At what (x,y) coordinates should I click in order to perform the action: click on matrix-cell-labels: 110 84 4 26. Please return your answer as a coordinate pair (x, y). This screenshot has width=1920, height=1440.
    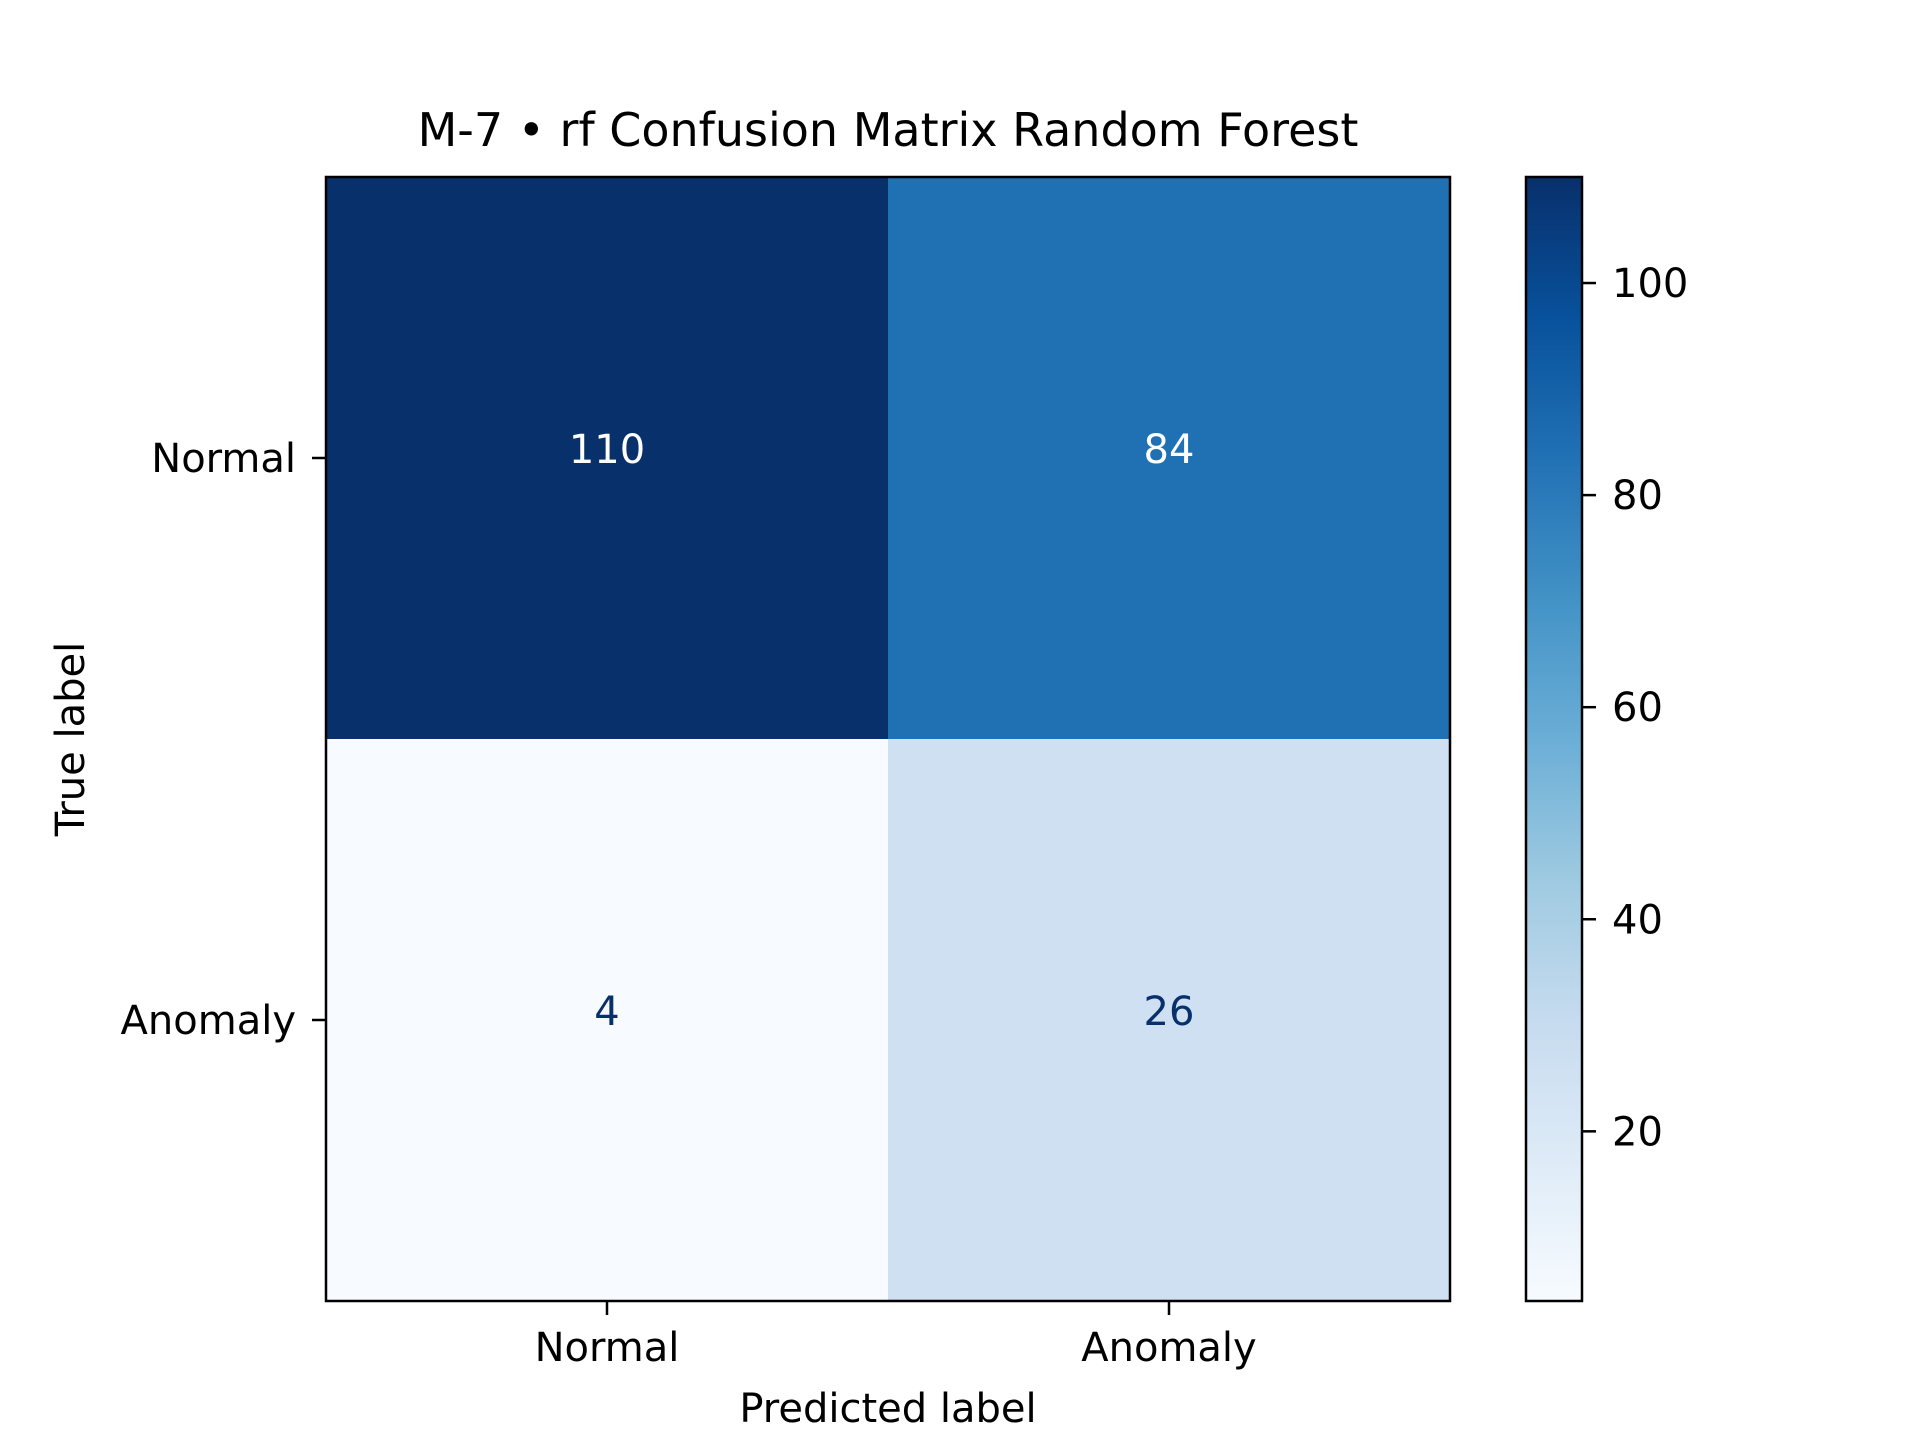
    Looking at the image, I should click on (882, 731).